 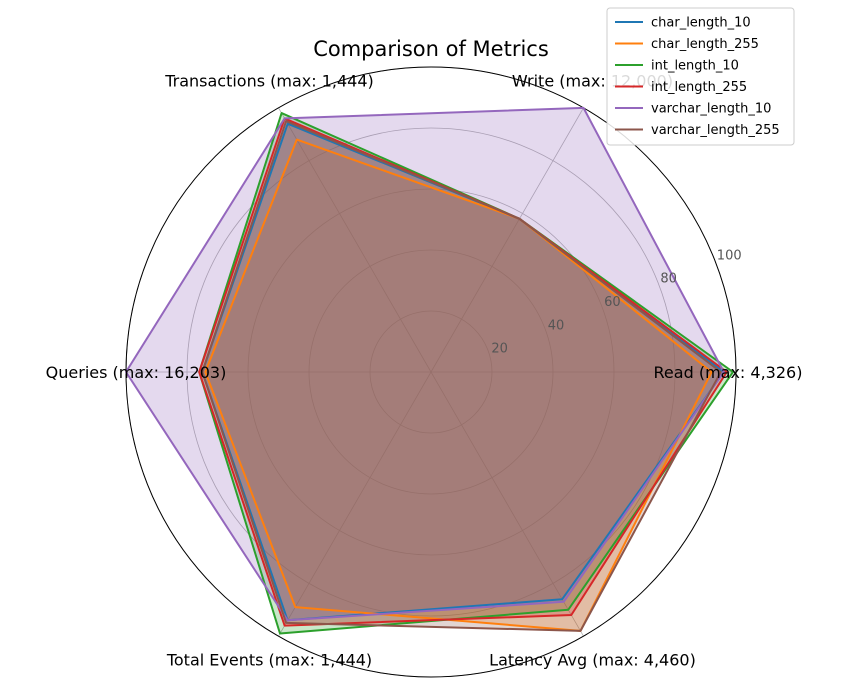 I want to click on legend-label-varchar_length_10: varchar_length_10, so click(x=711, y=109).